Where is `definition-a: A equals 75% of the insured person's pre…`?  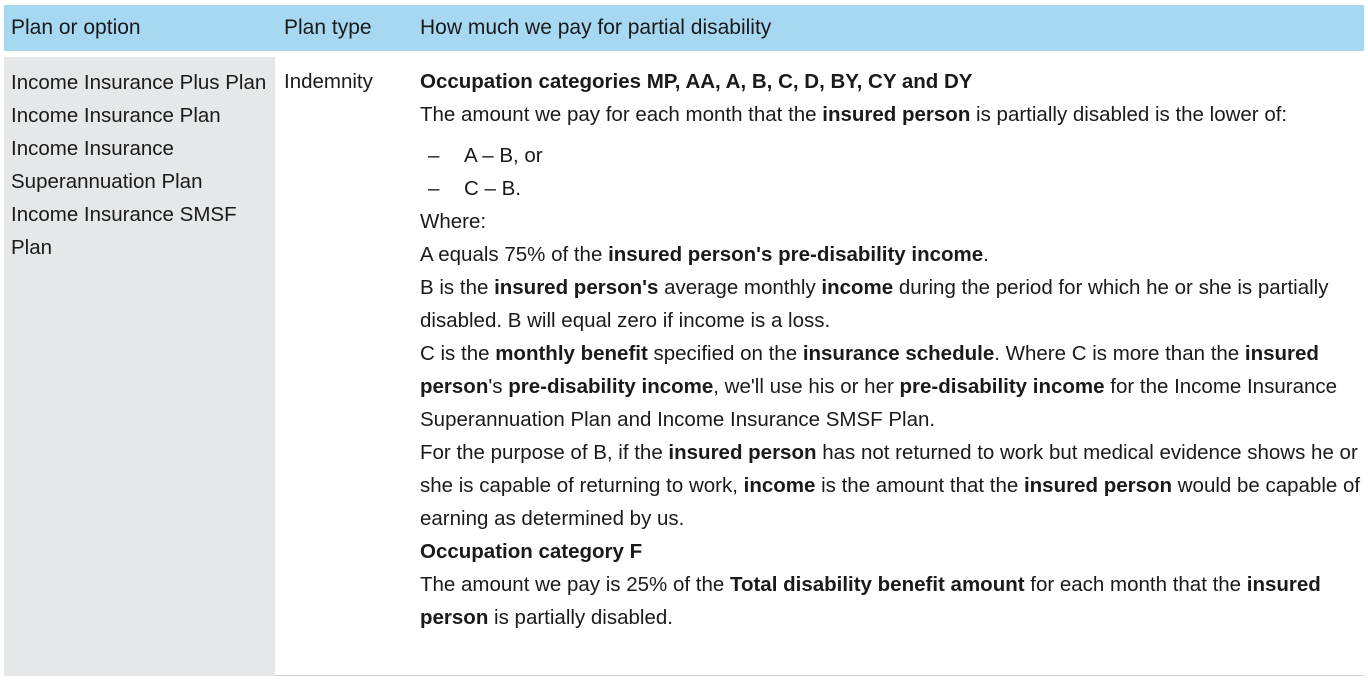 definition-a: A equals 75% of the insured person's pre… is located at coordinates (704, 254).